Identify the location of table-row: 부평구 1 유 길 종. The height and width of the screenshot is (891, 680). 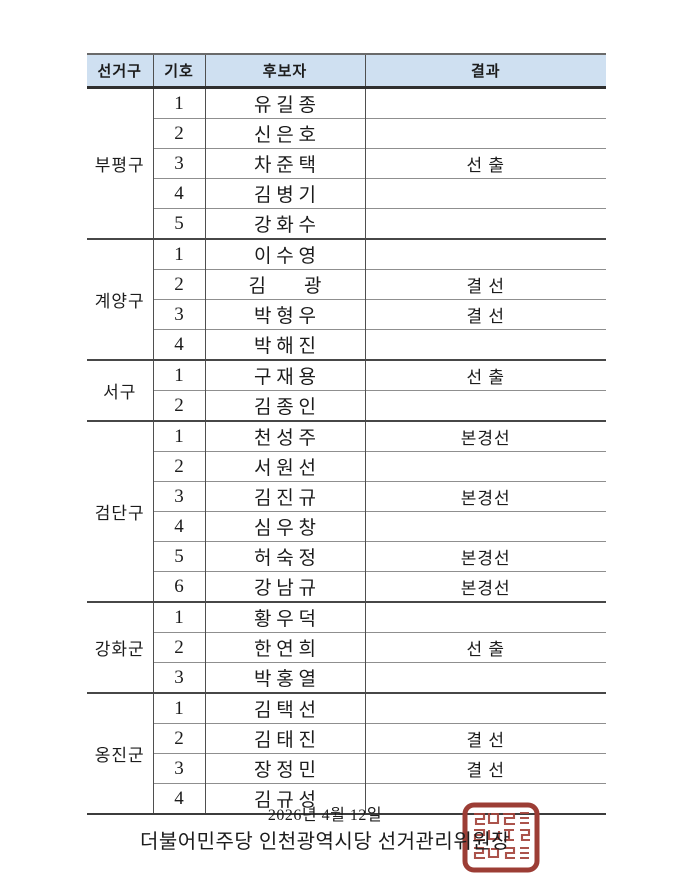
(346, 162).